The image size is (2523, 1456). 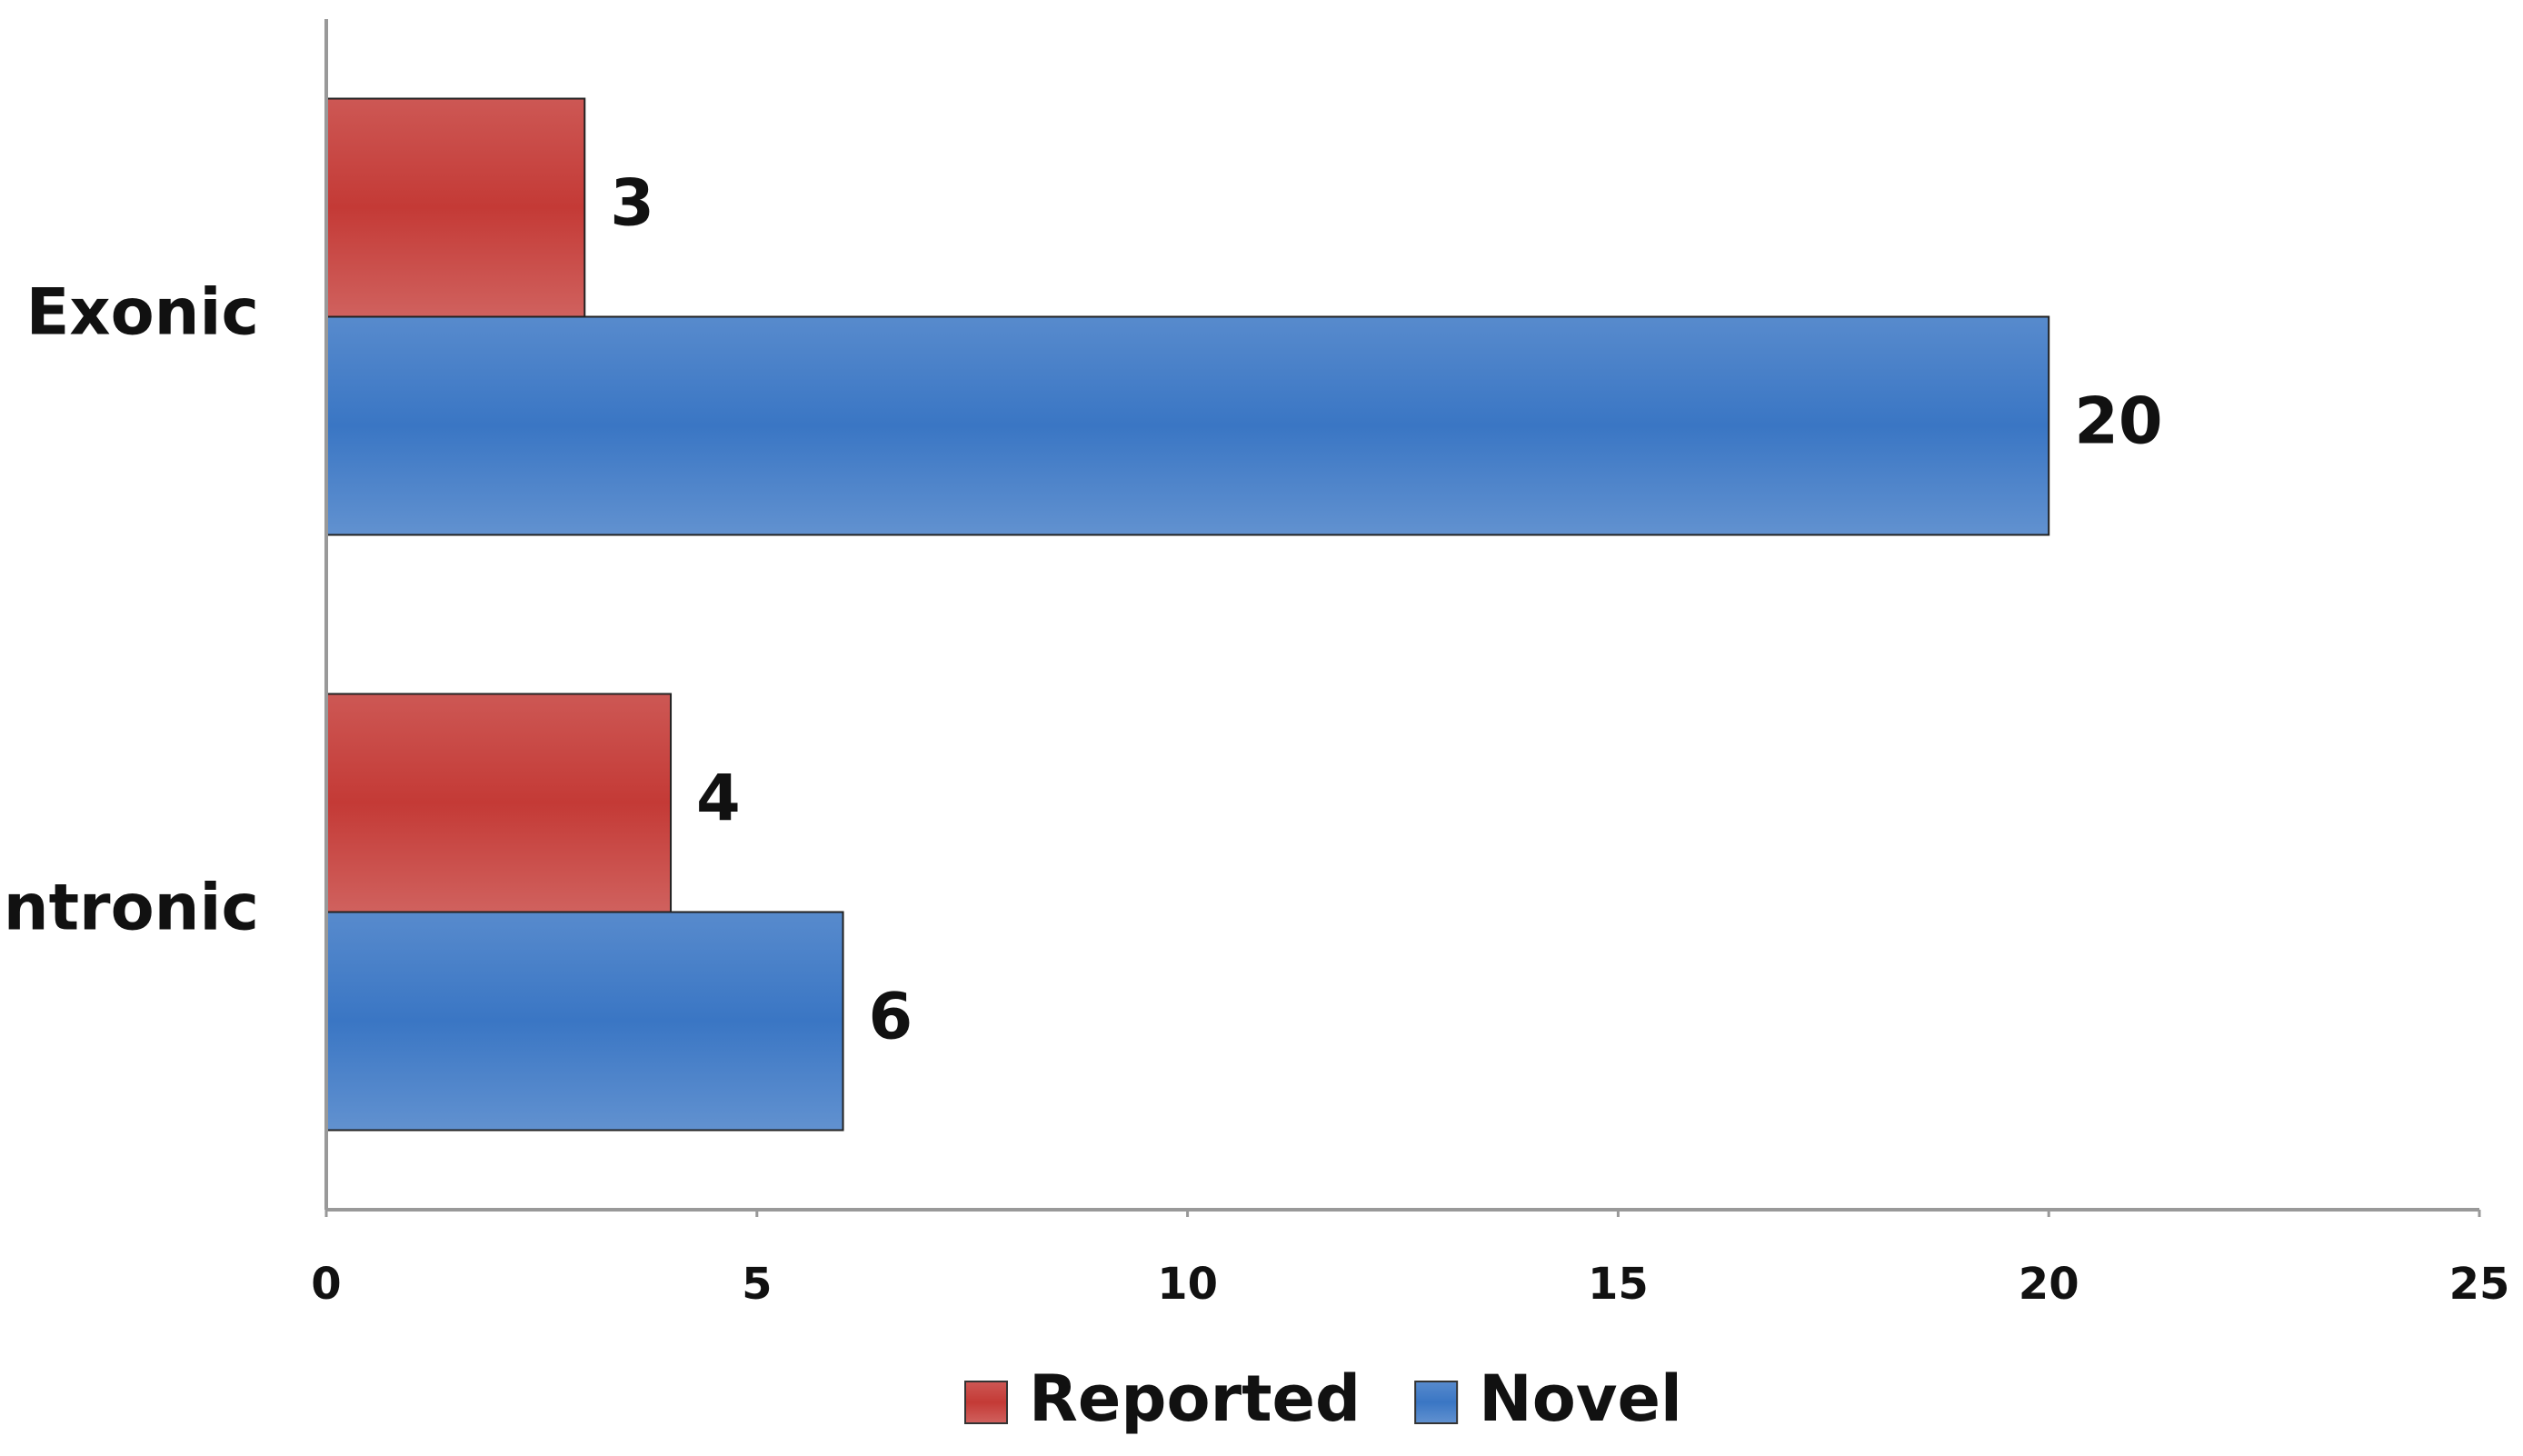 What do you see at coordinates (129, 908) in the screenshot?
I see `y-tick-label: Intronic` at bounding box center [129, 908].